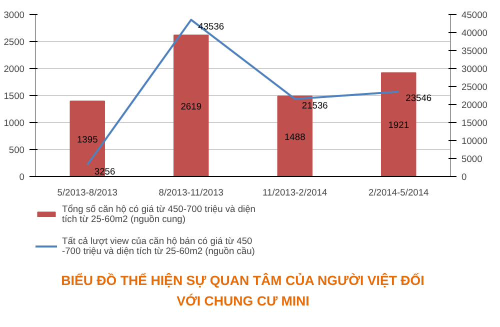 The width and height of the screenshot is (500, 327). I want to click on y2-tick-label: 15000, so click(475, 123).